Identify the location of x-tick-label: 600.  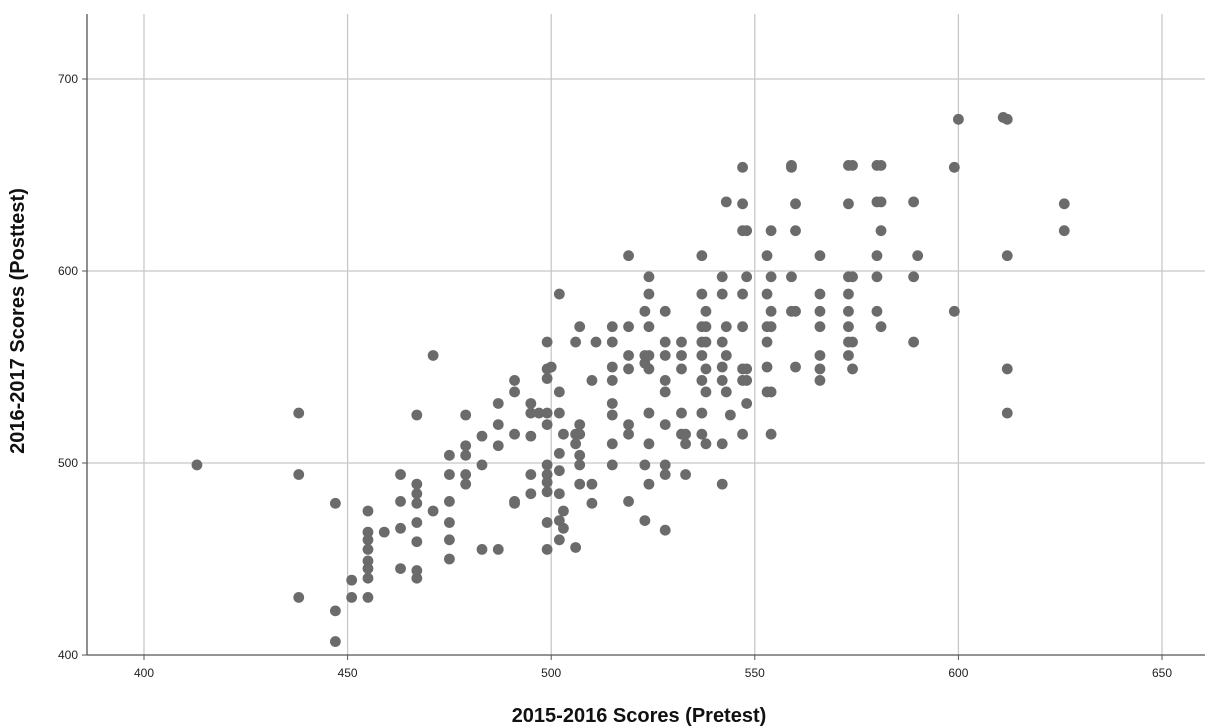
(958, 673).